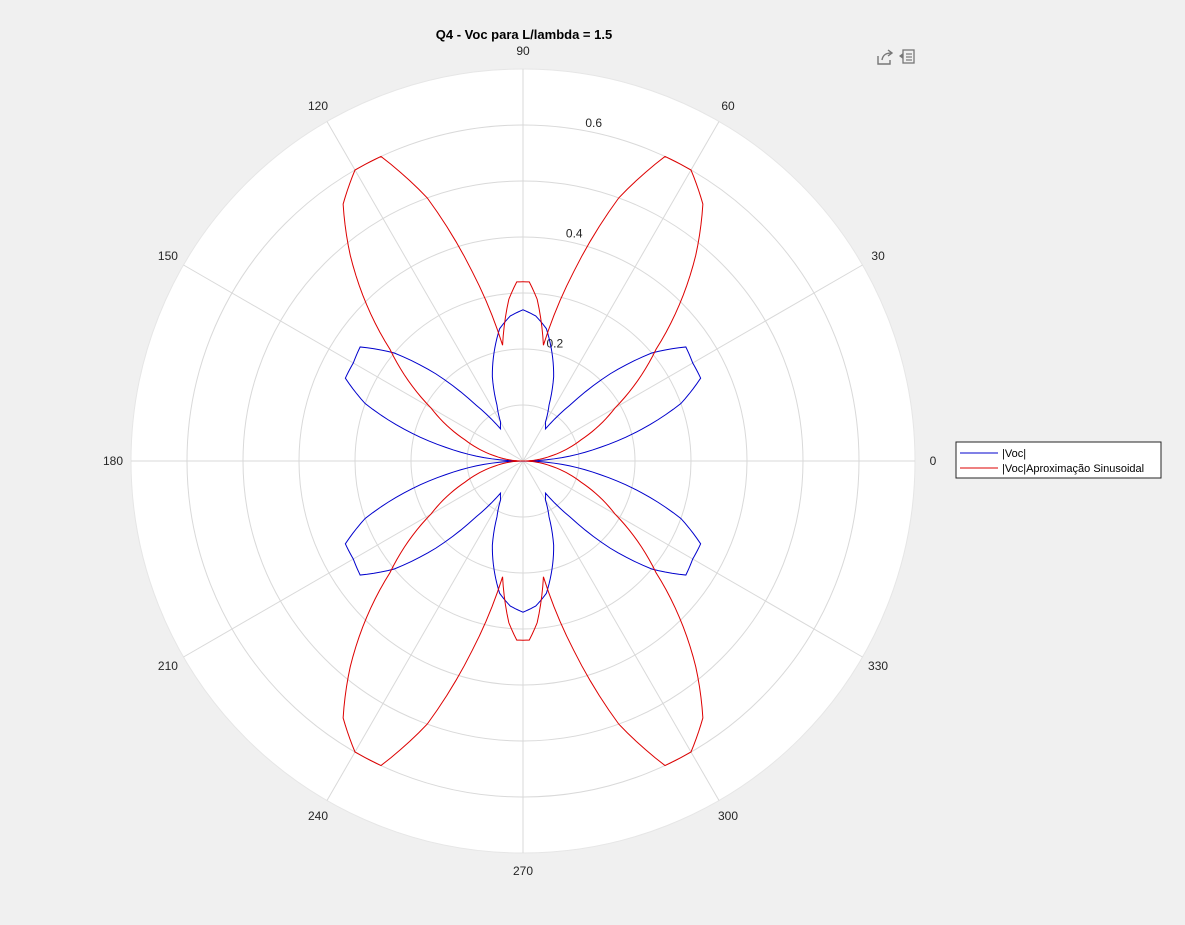  I want to click on theta-tick-label: 180, so click(113, 461).